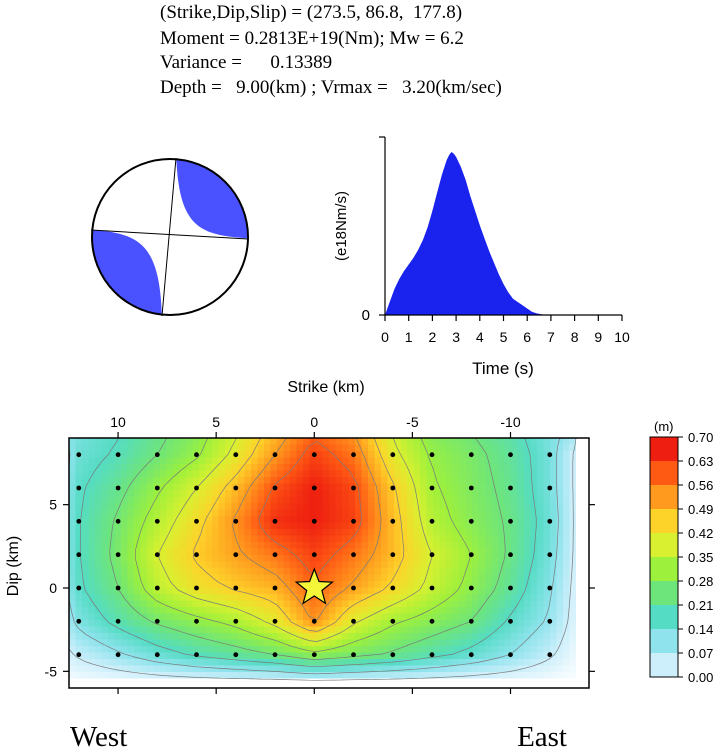 This screenshot has height=753, width=721. What do you see at coordinates (700, 533) in the screenshot?
I see `colorbar-tick-label: 0.42` at bounding box center [700, 533].